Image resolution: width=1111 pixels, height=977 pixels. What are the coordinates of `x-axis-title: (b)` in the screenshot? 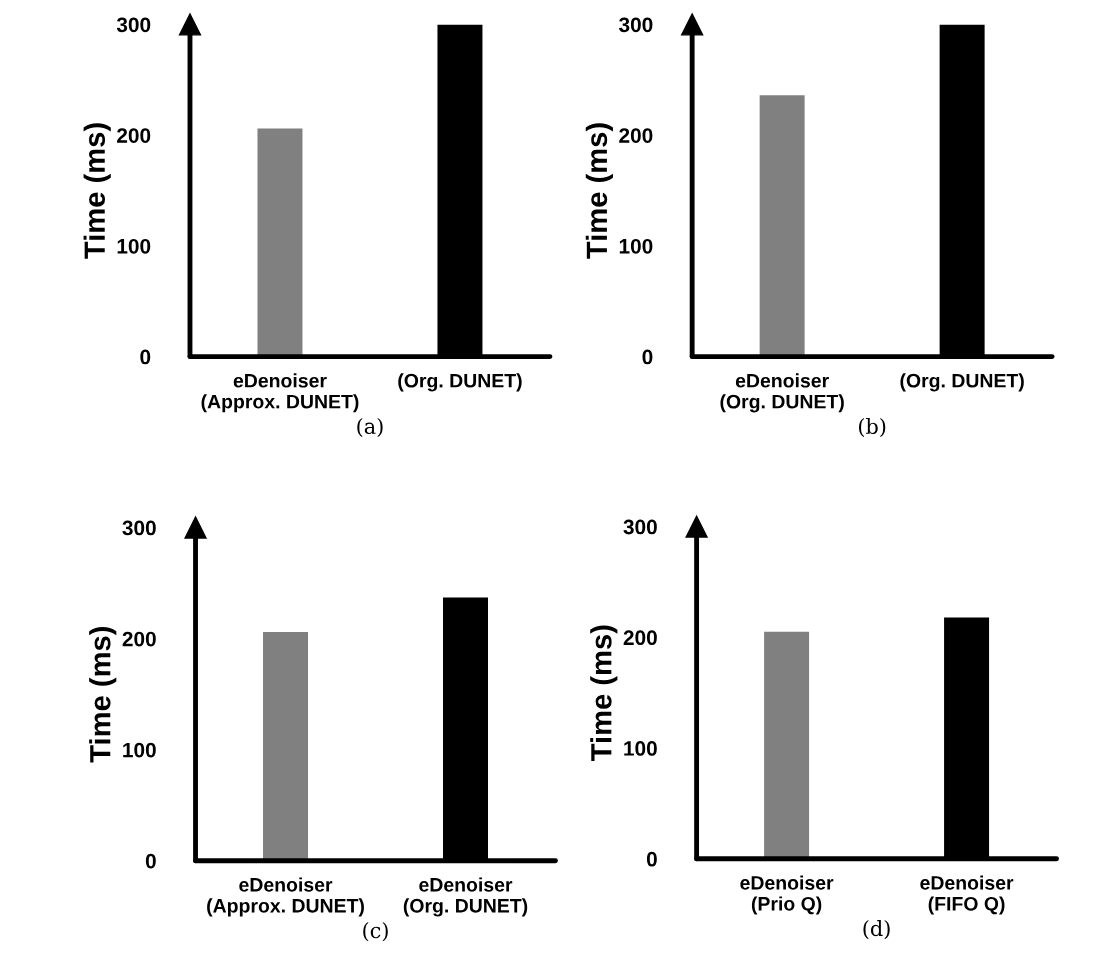 It's located at (872, 427).